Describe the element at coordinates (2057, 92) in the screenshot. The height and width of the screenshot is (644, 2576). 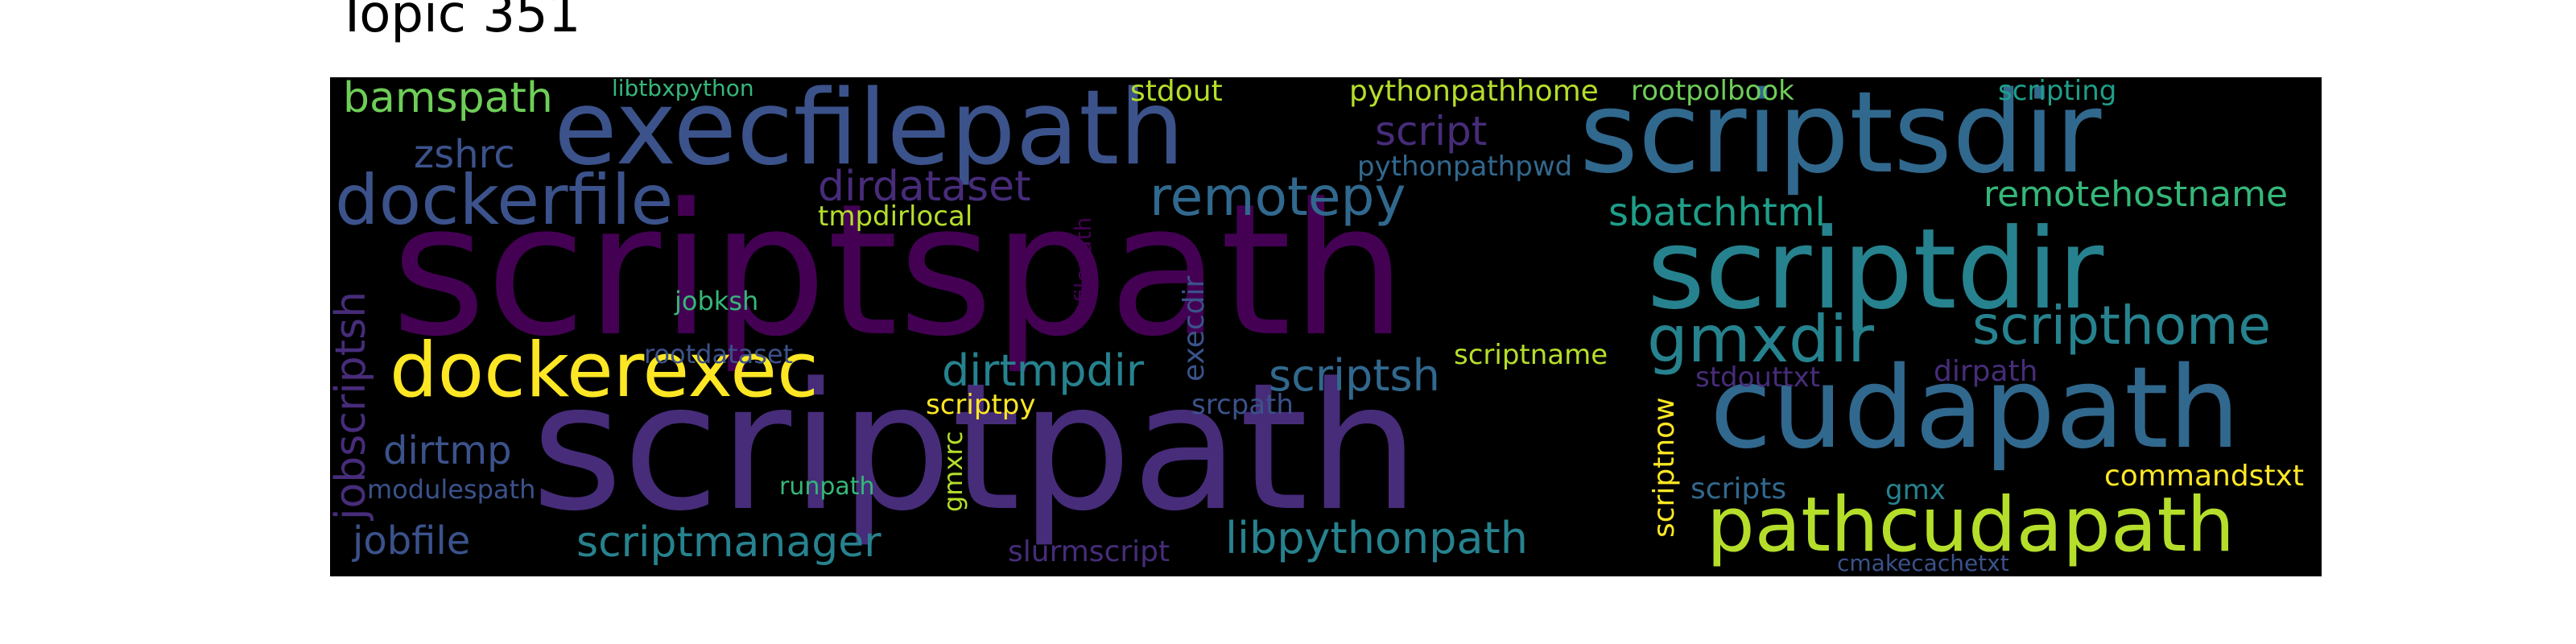
I see `word-scripting: scripting` at that location.